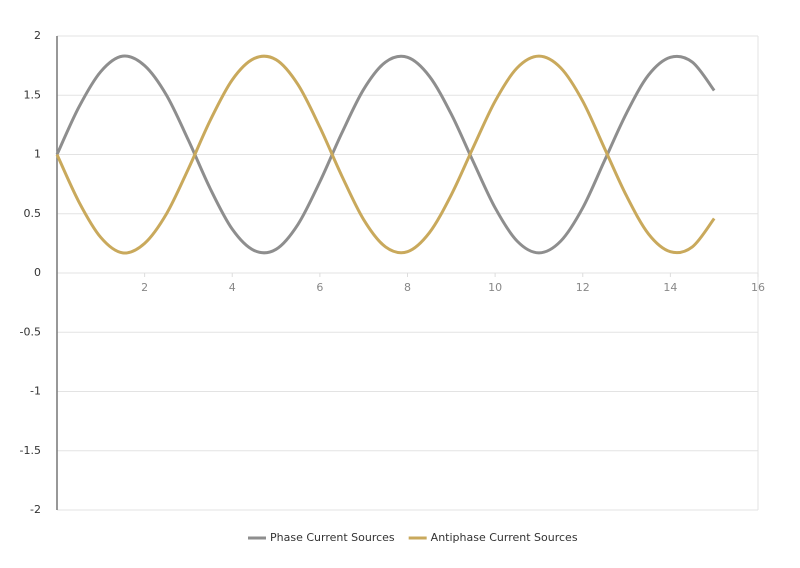  I want to click on x-tick-label: 16, so click(758, 287).